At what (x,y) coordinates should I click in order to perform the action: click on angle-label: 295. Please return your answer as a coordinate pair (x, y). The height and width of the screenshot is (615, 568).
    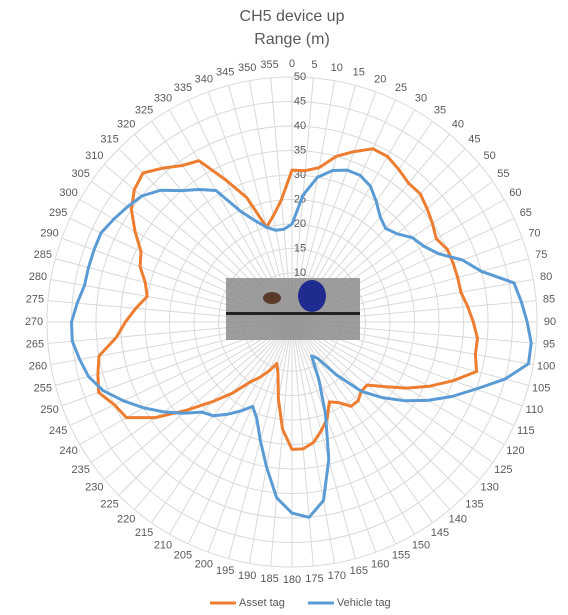
    Looking at the image, I should click on (58, 213).